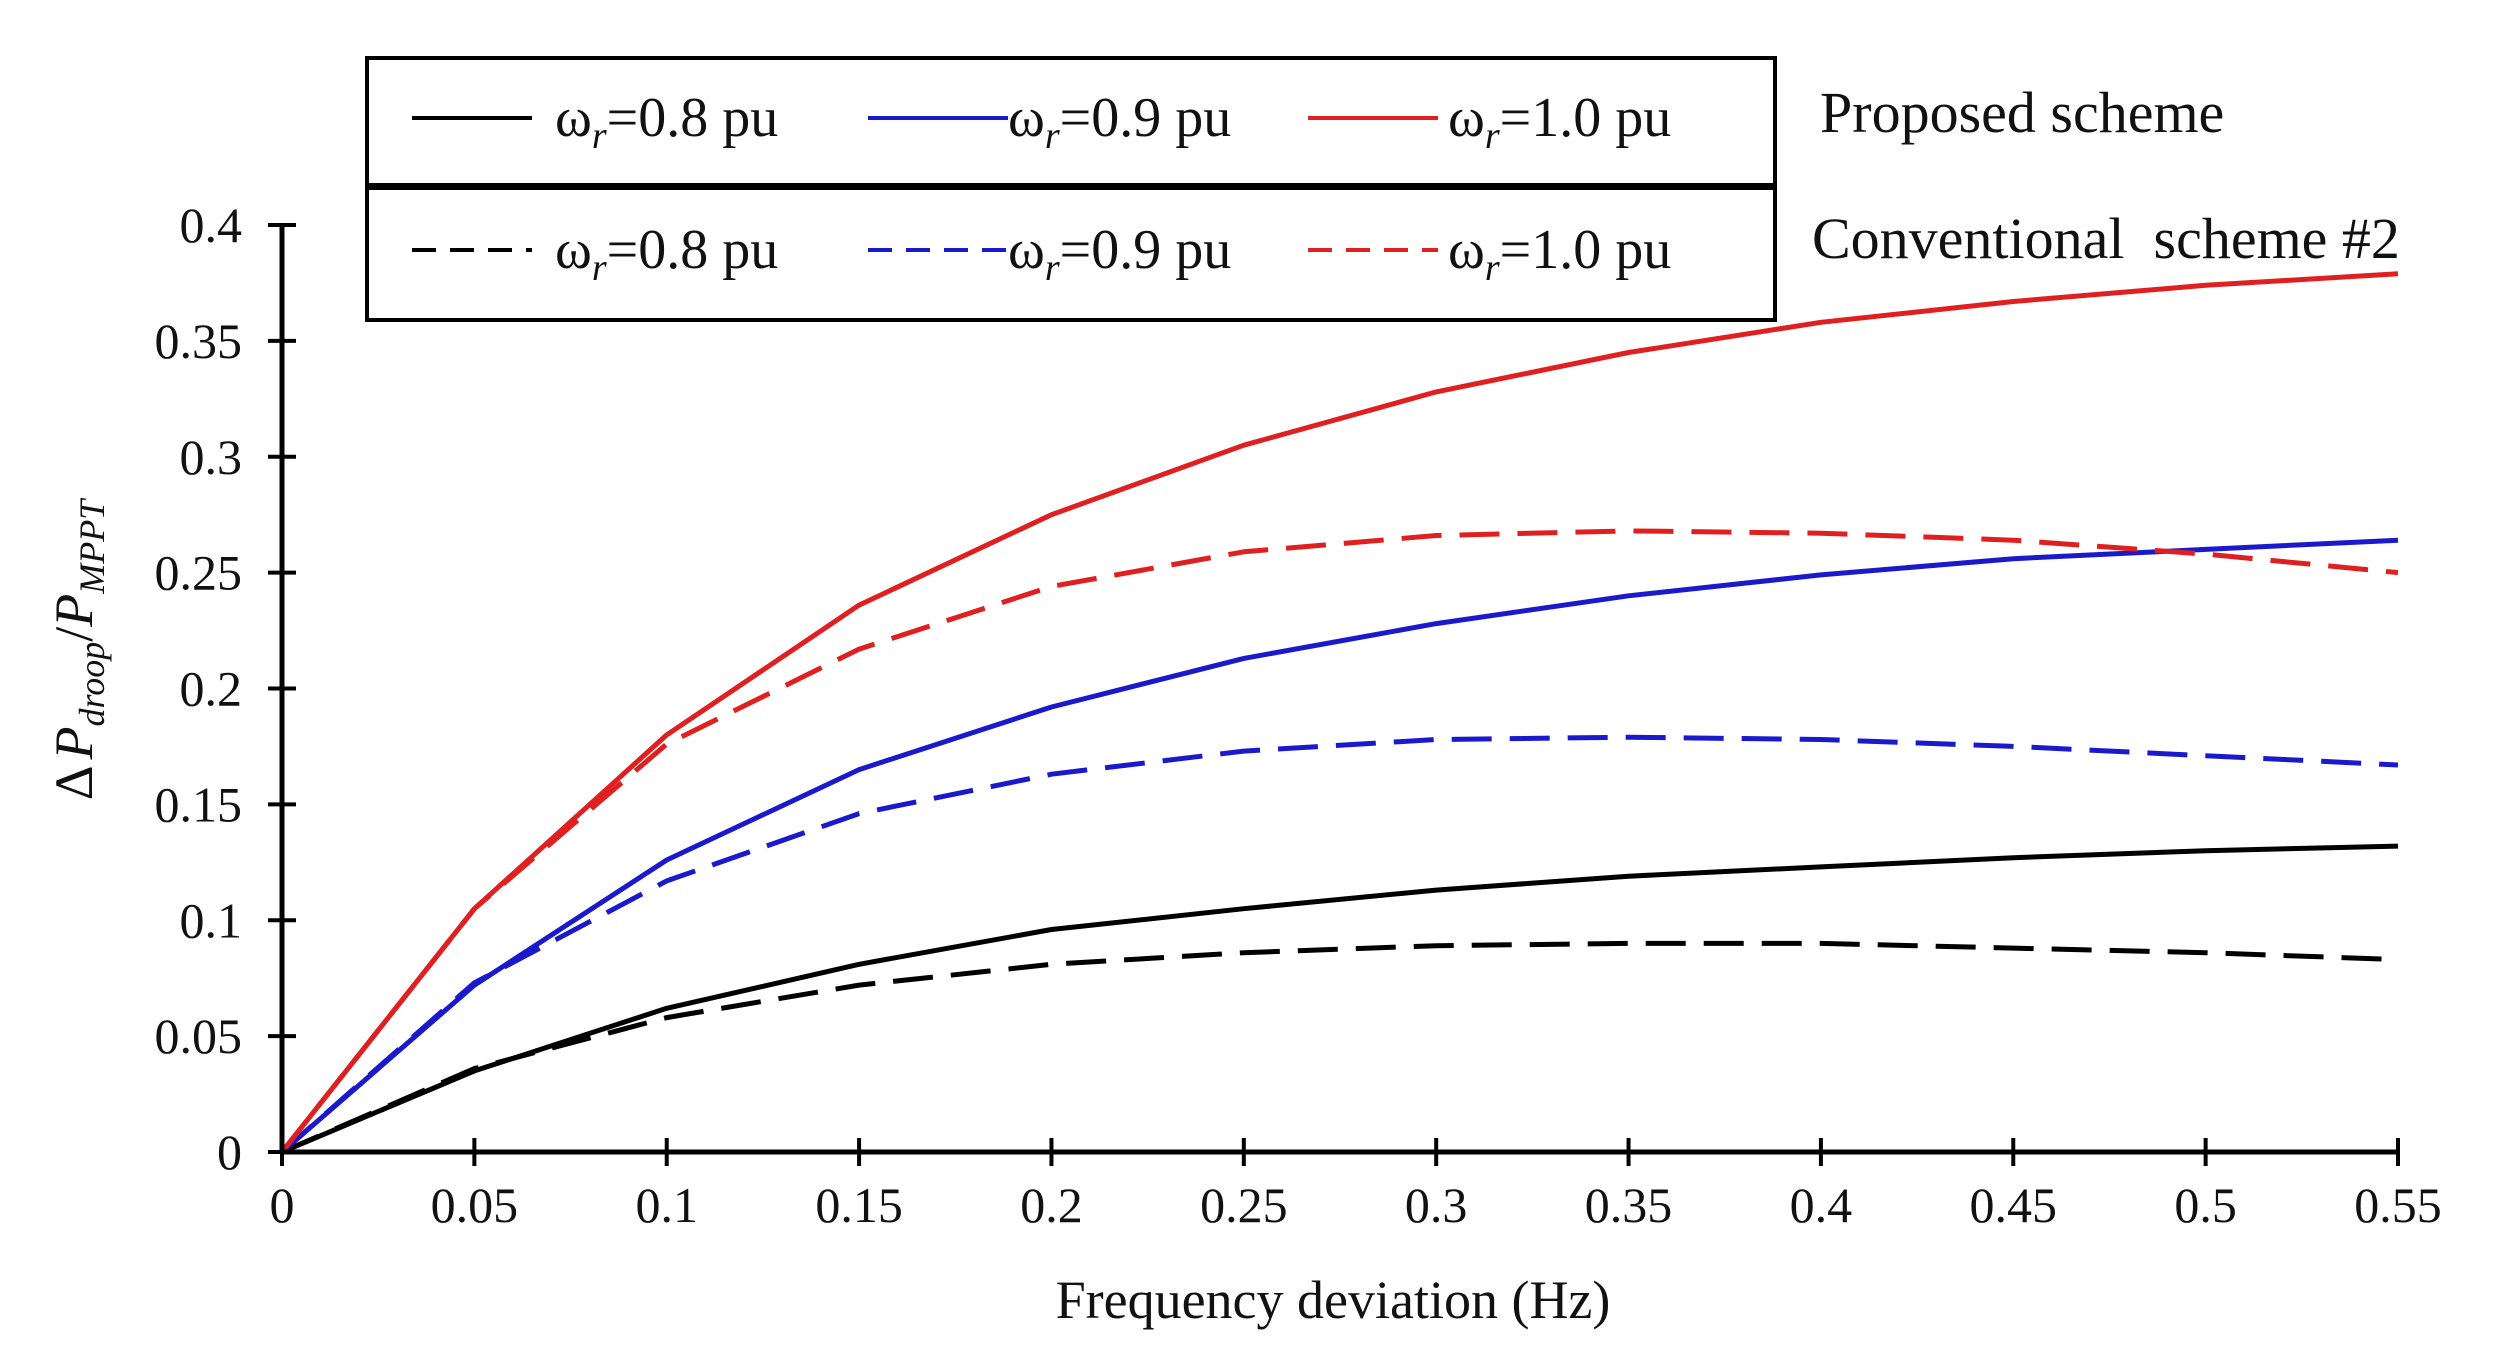 The image size is (2506, 1357). Describe the element at coordinates (475, 1205) in the screenshot. I see `x-tick-label: 0.05` at that location.